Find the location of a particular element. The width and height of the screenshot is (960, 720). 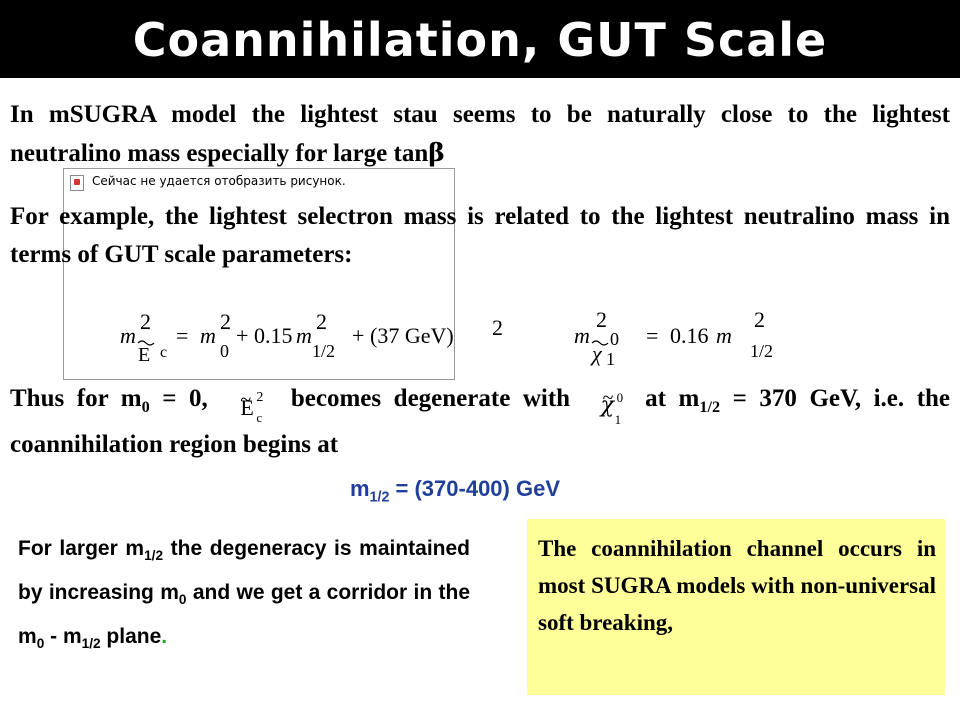

selectron-symbol: ~ E 2 c is located at coordinates (249, 405).